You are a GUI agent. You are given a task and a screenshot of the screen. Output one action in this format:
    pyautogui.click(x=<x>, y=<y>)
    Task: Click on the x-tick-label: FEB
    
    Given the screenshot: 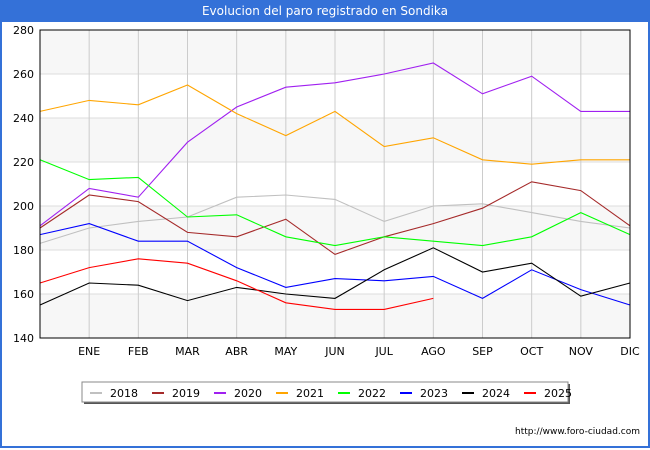 What is the action you would take?
    pyautogui.click(x=138, y=351)
    